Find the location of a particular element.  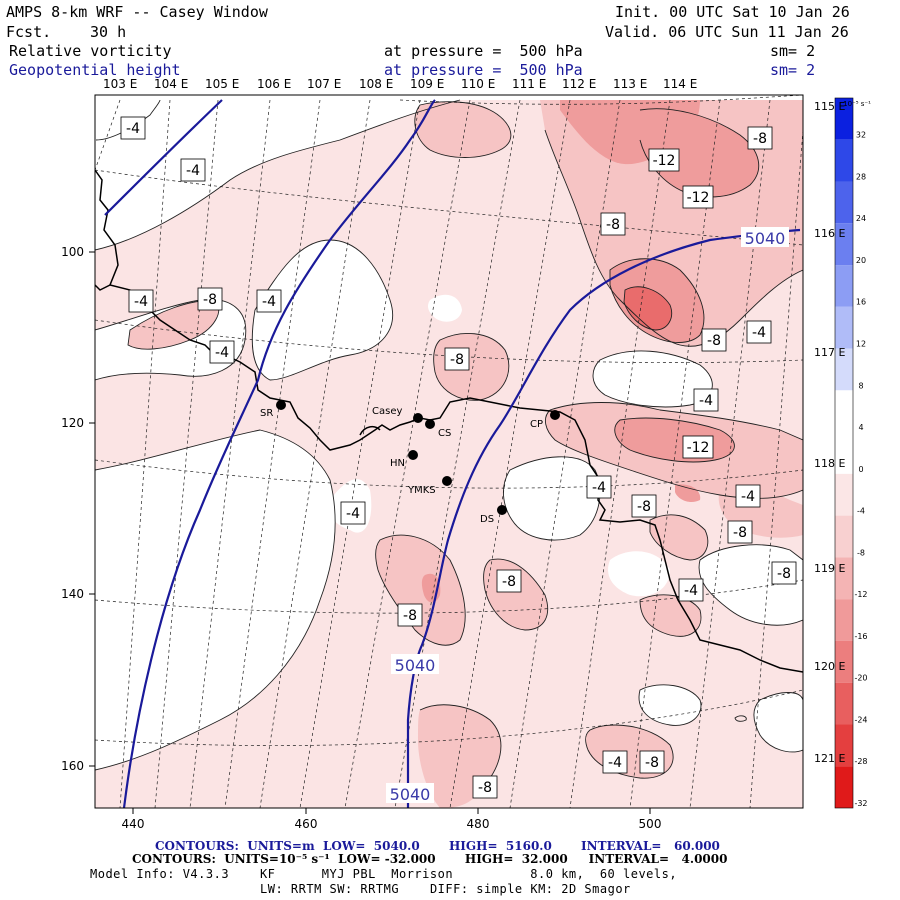

colorbar-level: 24 is located at coordinates (861, 218).